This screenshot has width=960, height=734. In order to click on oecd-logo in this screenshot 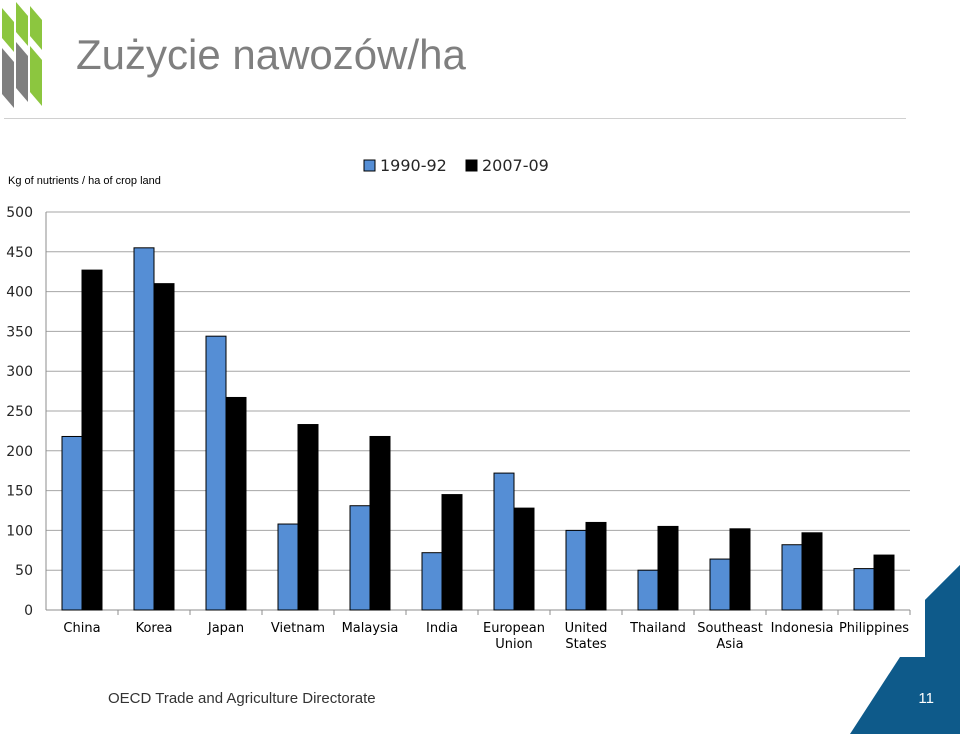, I will do `click(22, 55)`.